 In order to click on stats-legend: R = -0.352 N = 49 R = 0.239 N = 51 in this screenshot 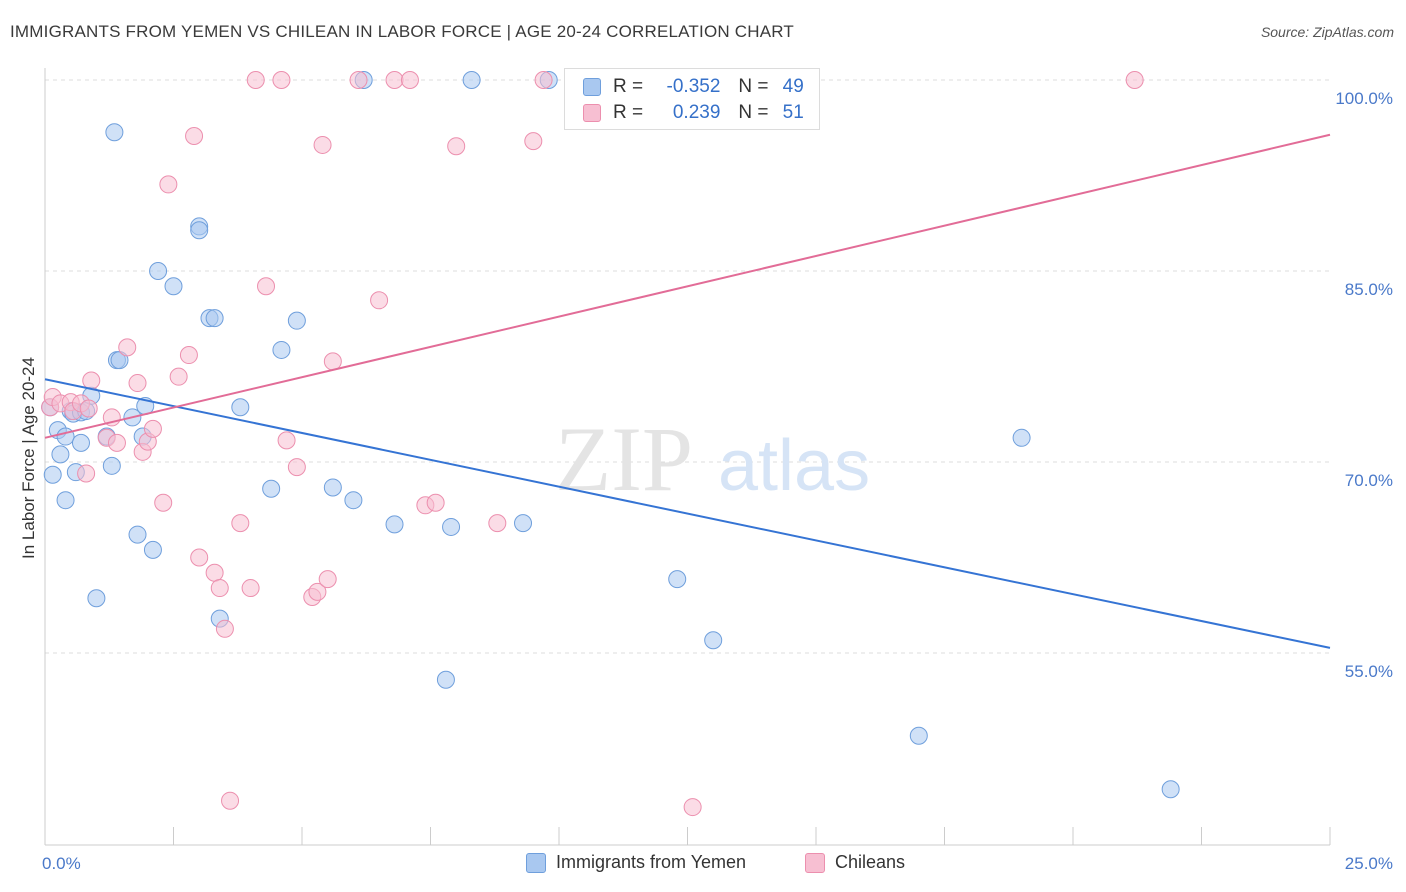, I will do `click(692, 99)`.